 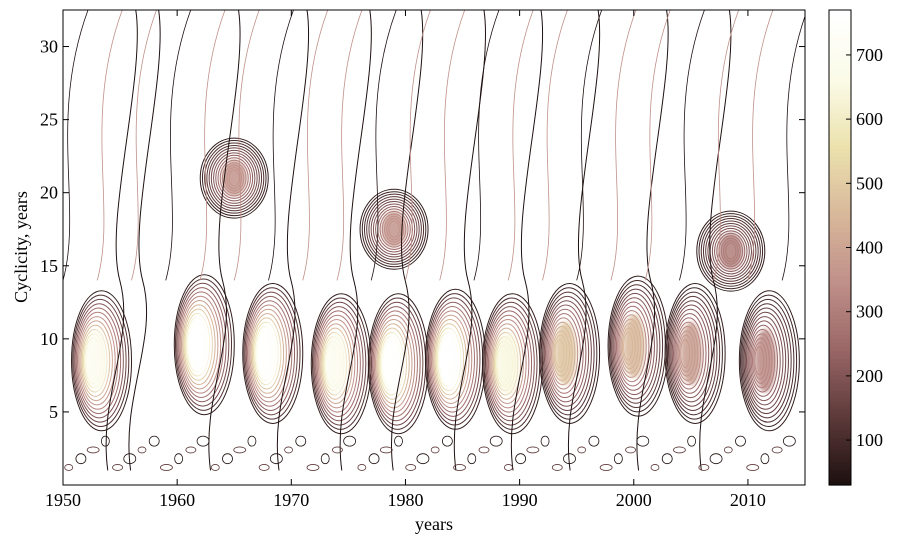 I want to click on x-tick-label: 1980, so click(x=405, y=500).